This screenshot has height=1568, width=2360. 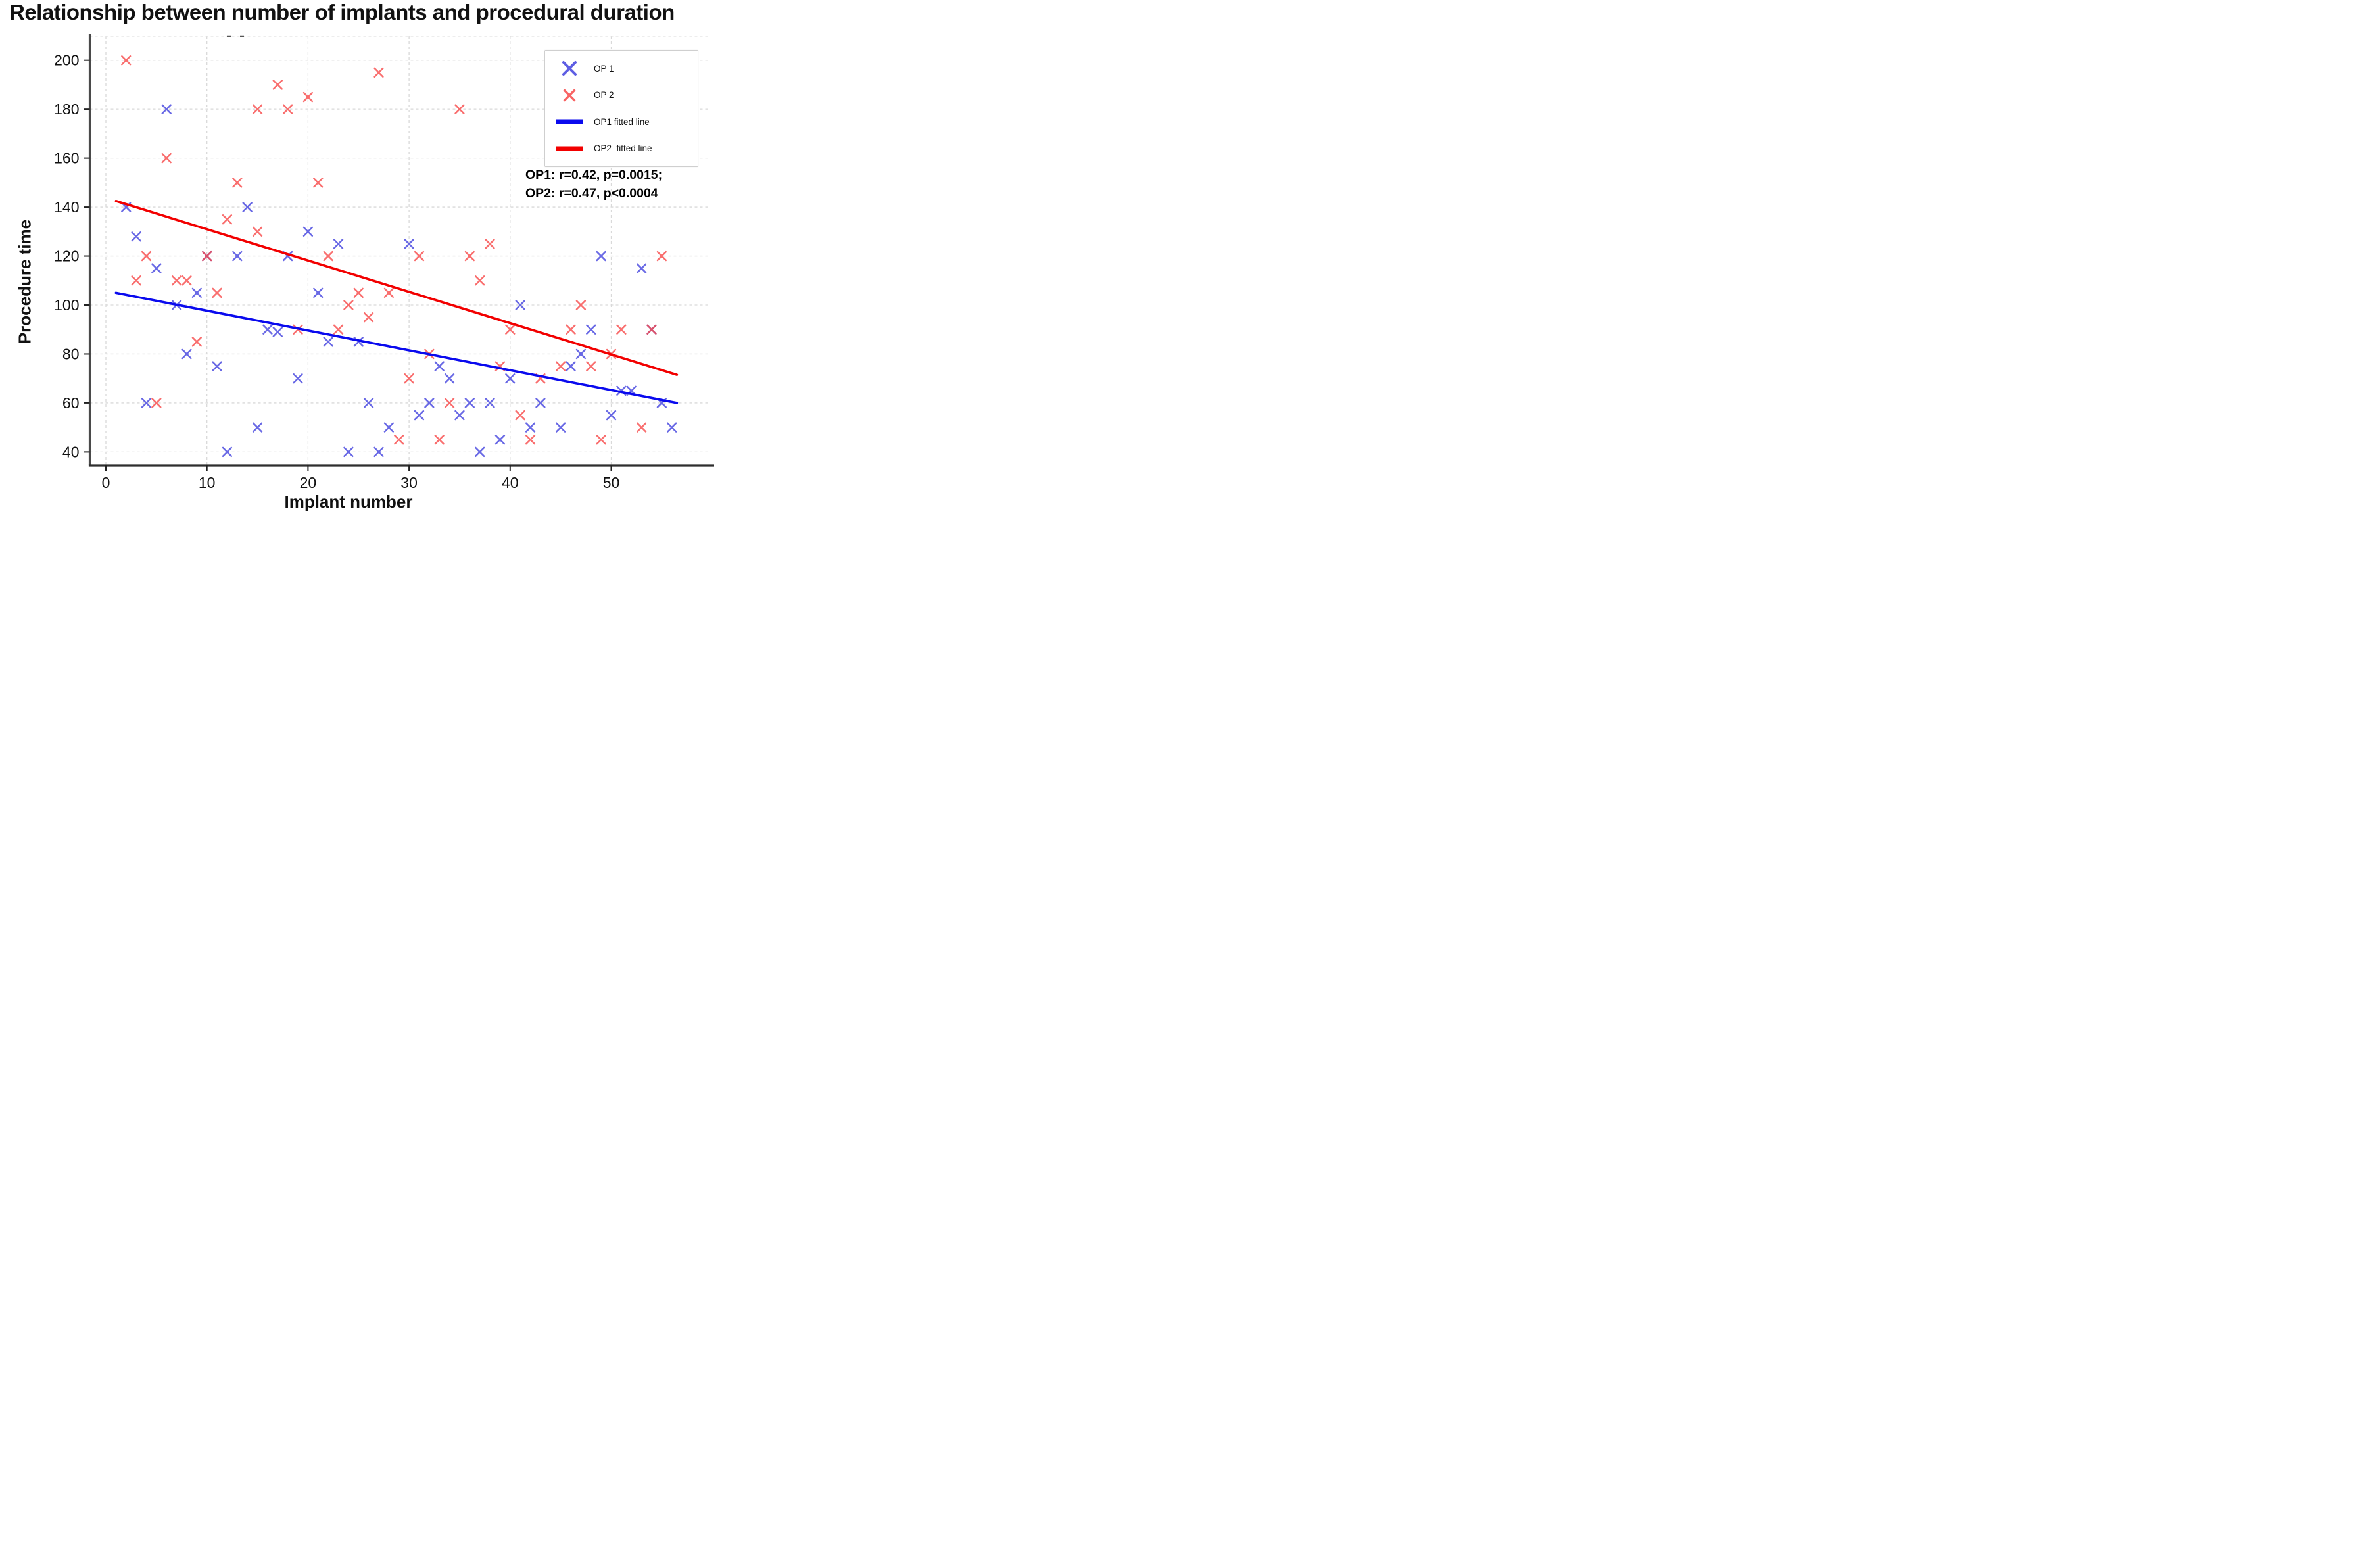 I want to click on y-tick-label: 40, so click(x=71, y=452).